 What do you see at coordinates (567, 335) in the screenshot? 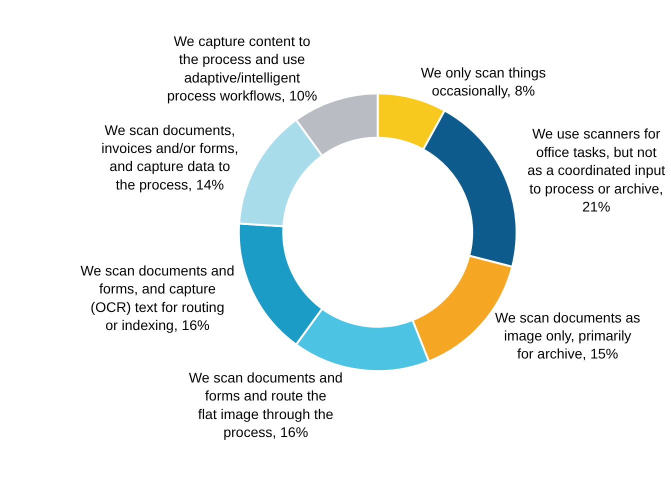
I see `slice-label: We scan documents as image only, primarily for archive, 15%` at bounding box center [567, 335].